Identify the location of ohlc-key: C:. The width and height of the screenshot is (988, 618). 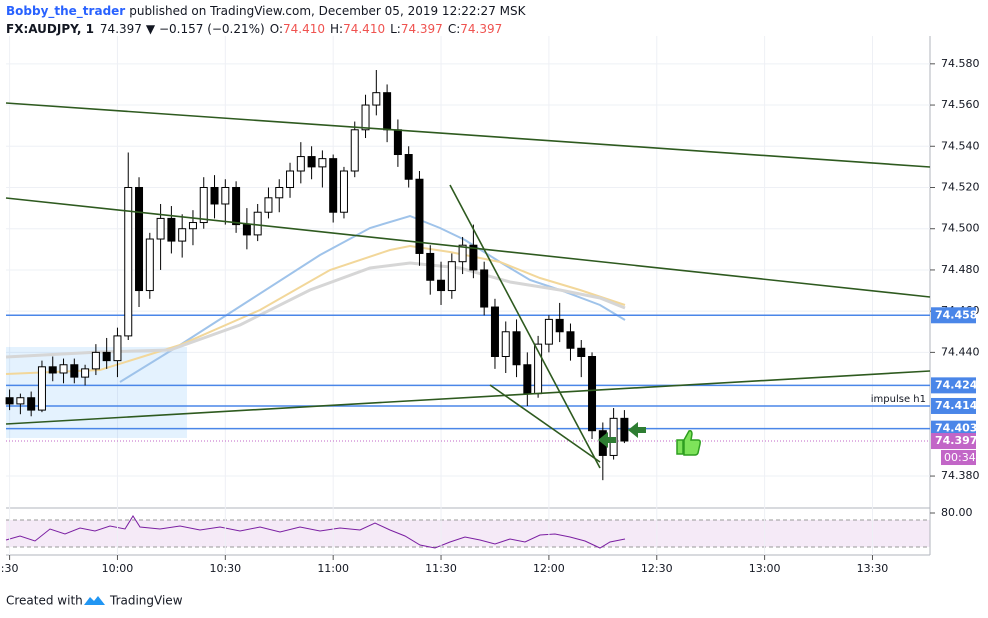
(454, 29).